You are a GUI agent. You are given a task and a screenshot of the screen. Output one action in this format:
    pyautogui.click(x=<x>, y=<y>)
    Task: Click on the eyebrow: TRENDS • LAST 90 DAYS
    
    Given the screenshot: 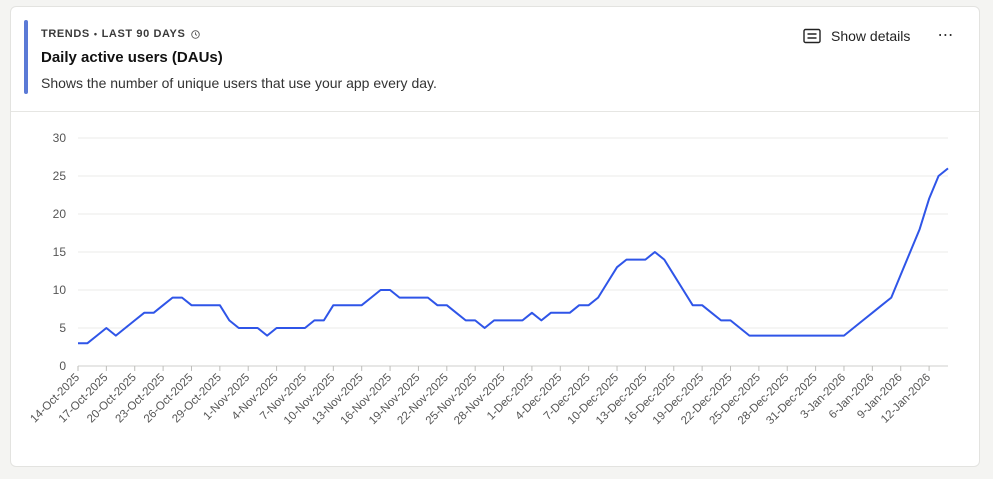 What is the action you would take?
    pyautogui.click(x=121, y=34)
    